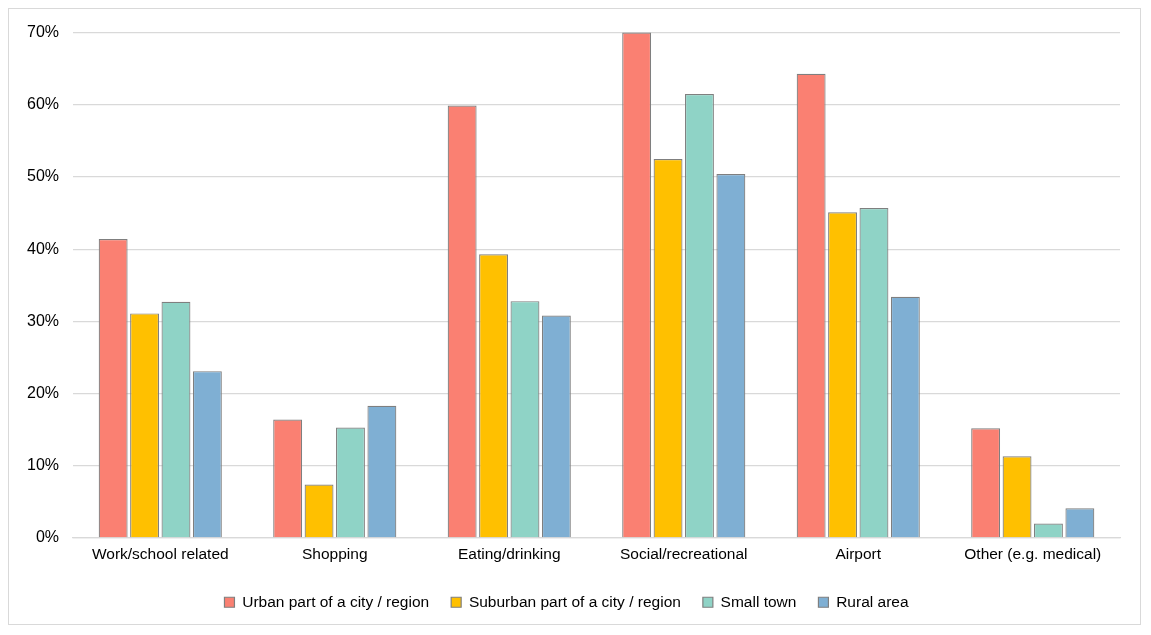 The height and width of the screenshot is (635, 1151). Describe the element at coordinates (336, 601) in the screenshot. I see `legend-label: Urban part of a city / region` at that location.